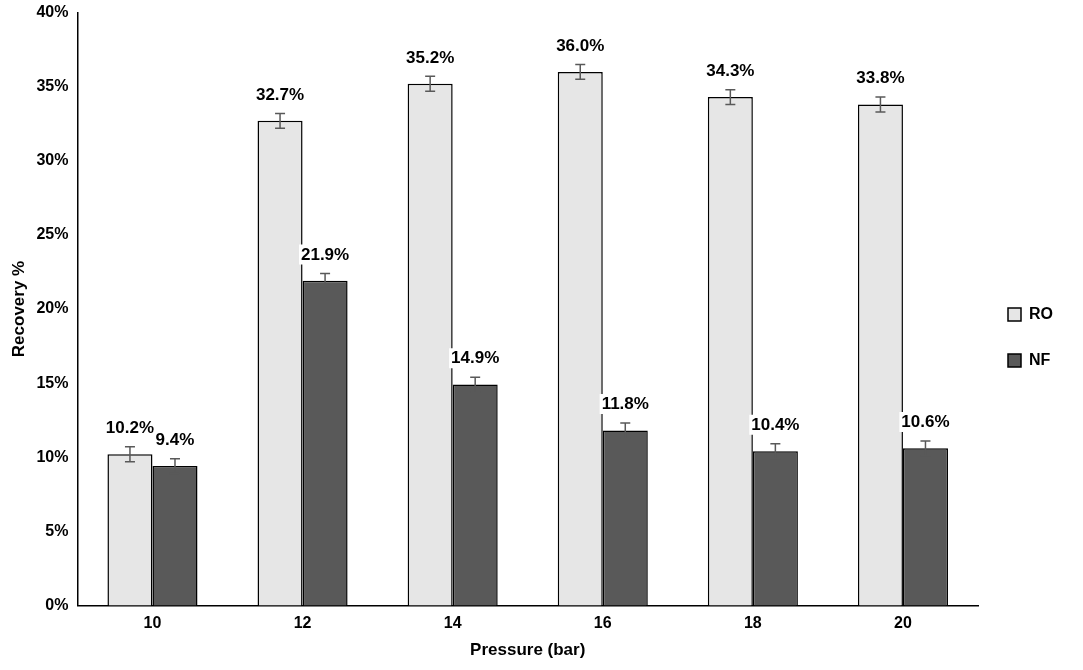 The height and width of the screenshot is (670, 1083). I want to click on data-label: 32.7%, so click(280, 94).